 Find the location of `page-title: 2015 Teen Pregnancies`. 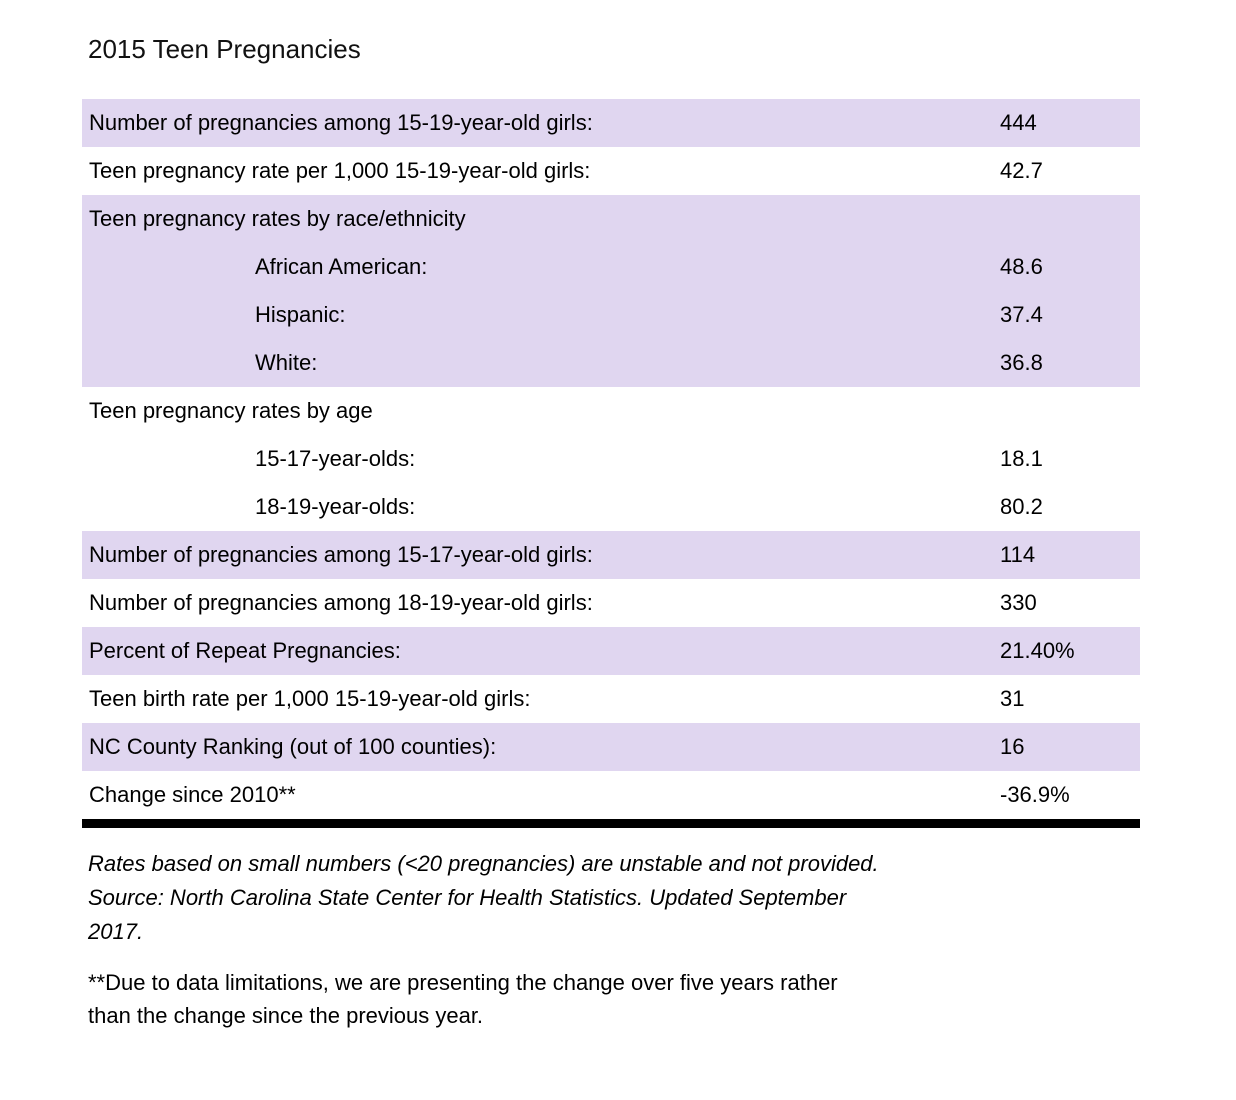

page-title: 2015 Teen Pregnancies is located at coordinates (224, 49).